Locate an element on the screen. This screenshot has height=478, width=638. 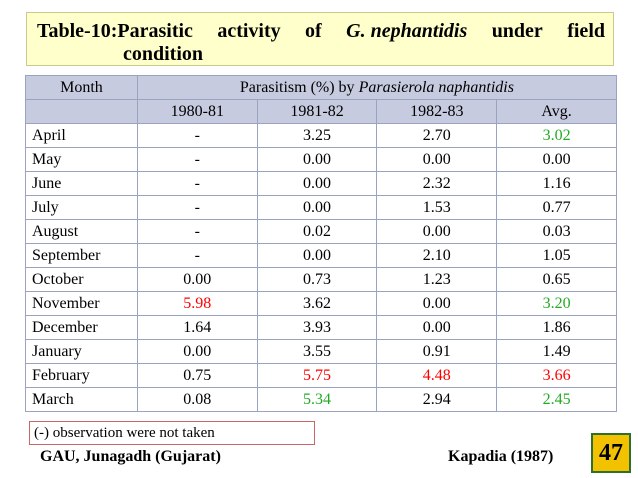
year-header-row: 1980-81 1981-82 1982-83 Avg. is located at coordinates (321, 111).